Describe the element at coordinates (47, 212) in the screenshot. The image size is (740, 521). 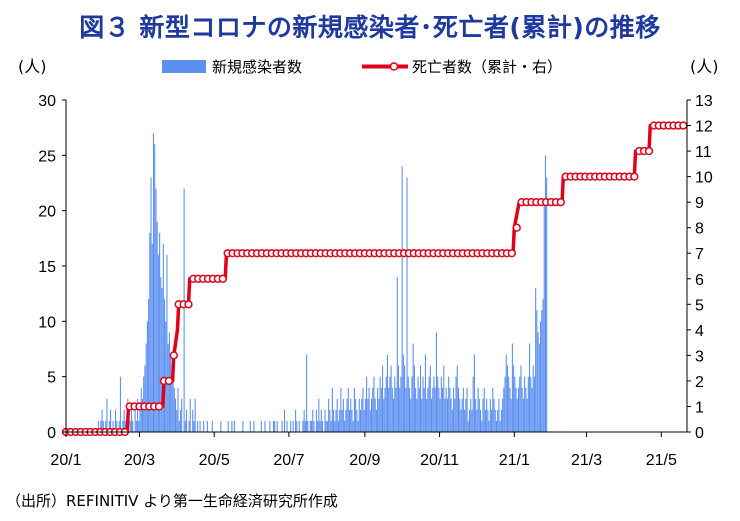
I see `left-tick-label: 20` at that location.